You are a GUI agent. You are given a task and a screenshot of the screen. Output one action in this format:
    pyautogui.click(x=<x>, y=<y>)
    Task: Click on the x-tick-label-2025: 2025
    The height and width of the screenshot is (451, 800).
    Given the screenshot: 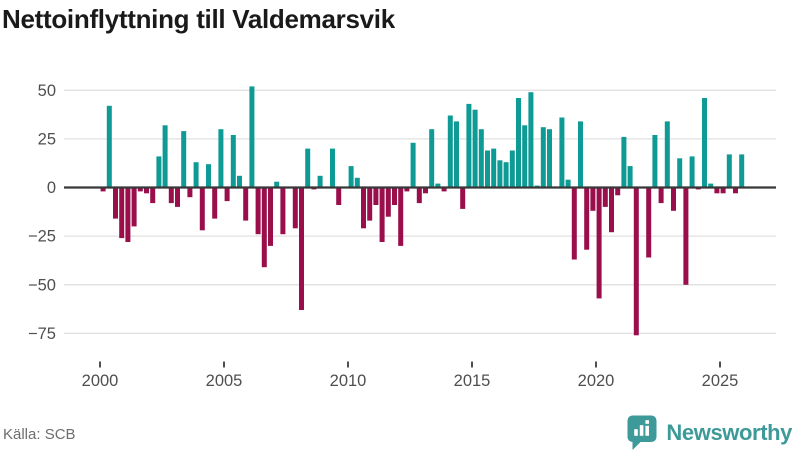 What is the action you would take?
    pyautogui.click(x=720, y=381)
    